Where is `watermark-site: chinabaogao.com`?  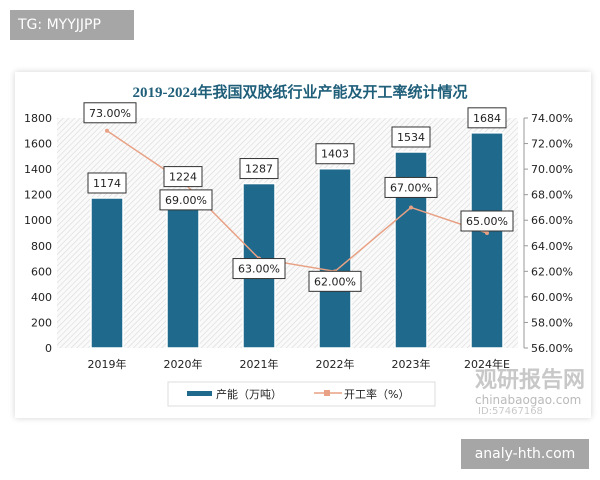
watermark-site: chinabaogao.com is located at coordinates (528, 400).